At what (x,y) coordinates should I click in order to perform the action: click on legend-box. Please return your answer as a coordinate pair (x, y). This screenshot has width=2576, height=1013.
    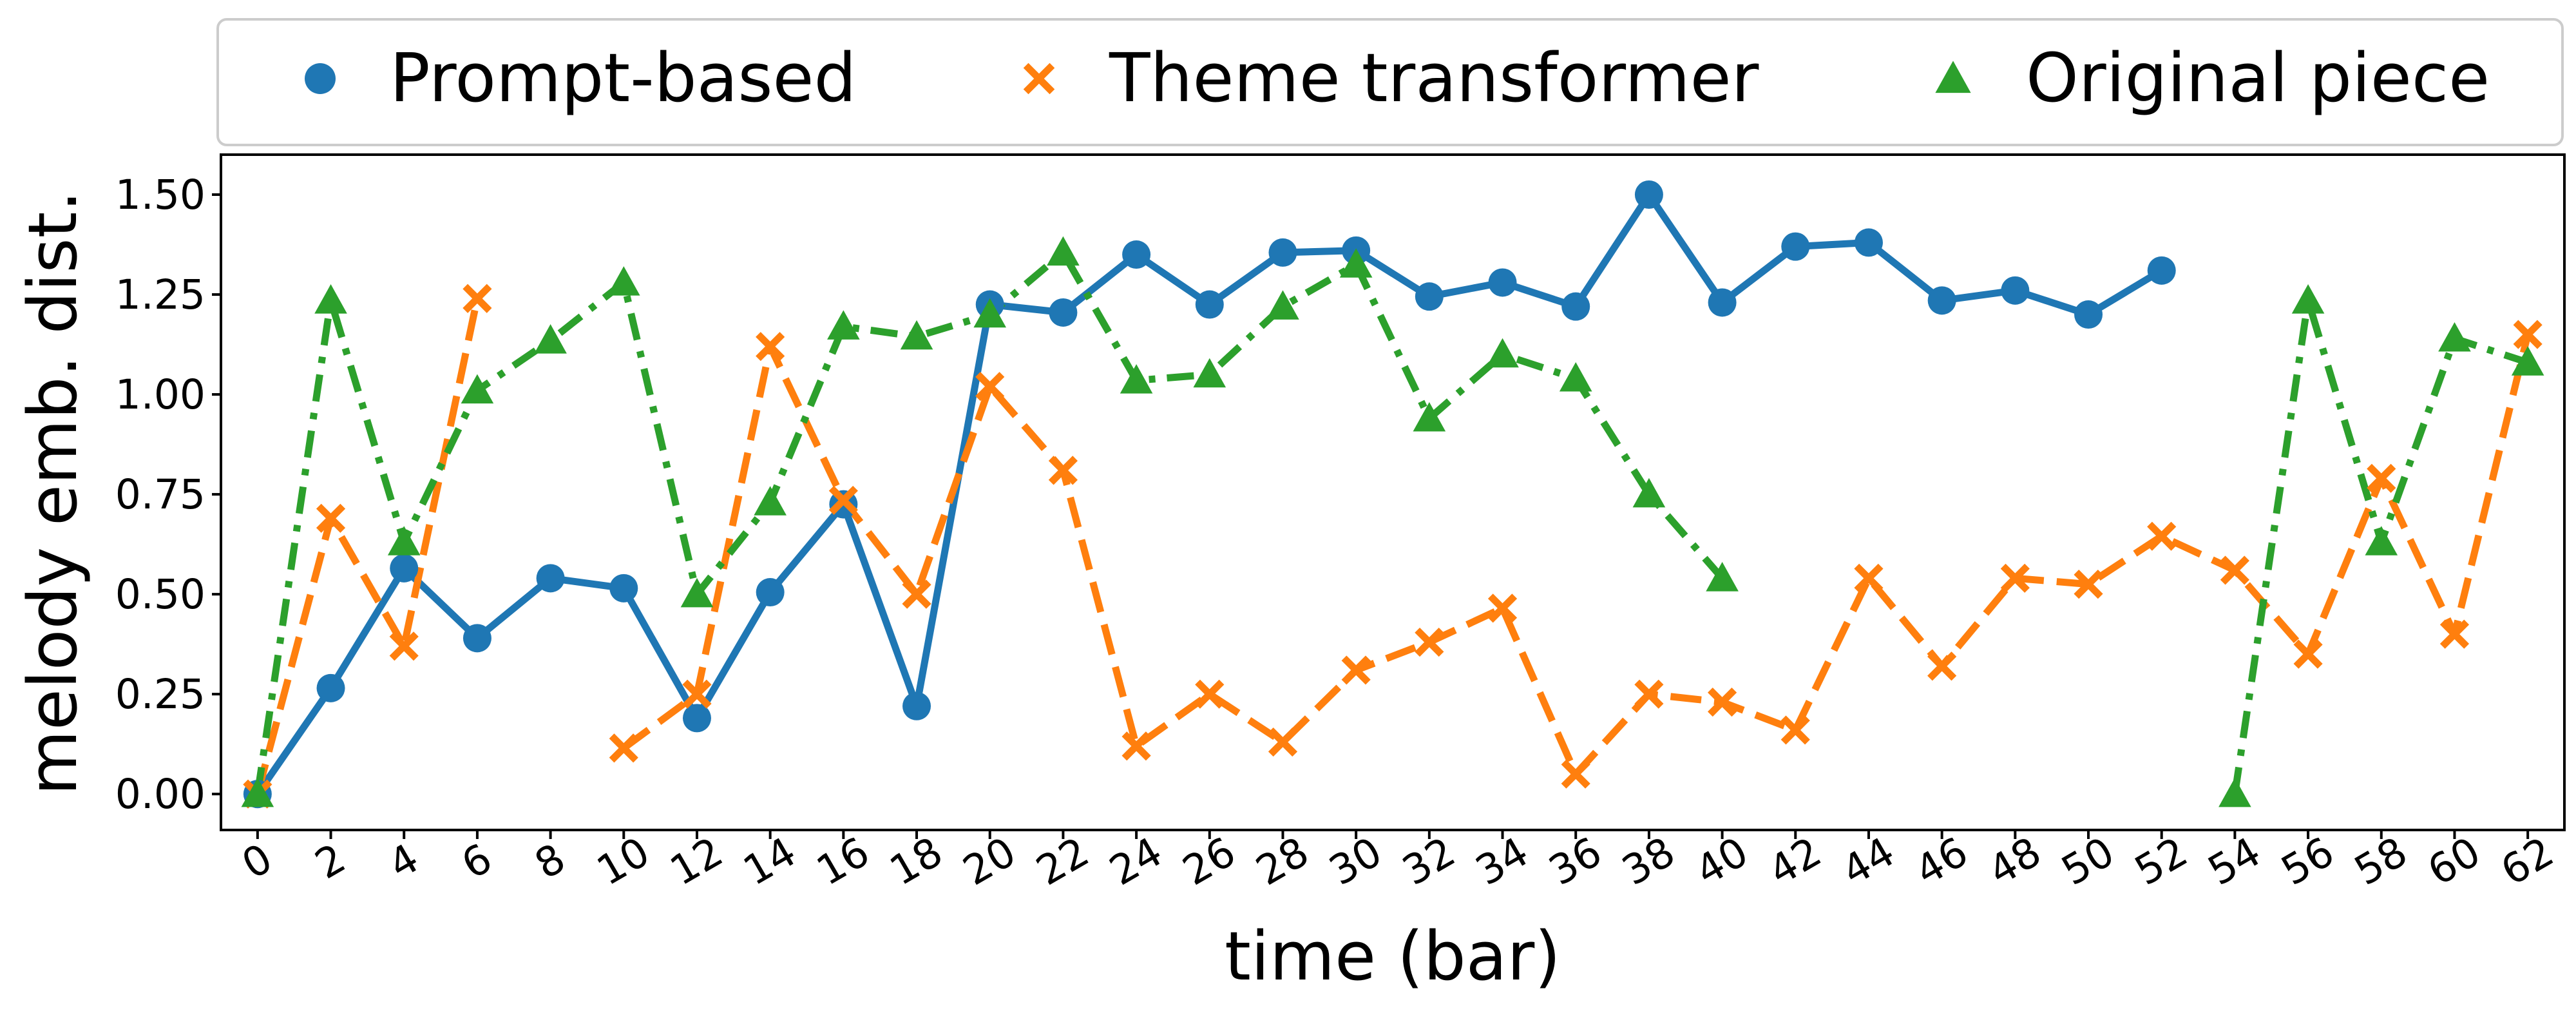
    Looking at the image, I should click on (1390, 82).